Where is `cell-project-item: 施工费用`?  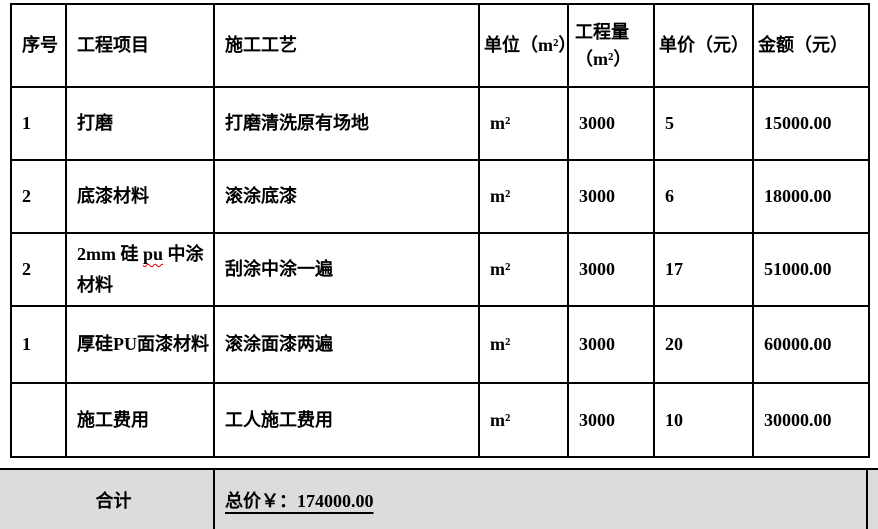 cell-project-item: 施工费用 is located at coordinates (140, 420).